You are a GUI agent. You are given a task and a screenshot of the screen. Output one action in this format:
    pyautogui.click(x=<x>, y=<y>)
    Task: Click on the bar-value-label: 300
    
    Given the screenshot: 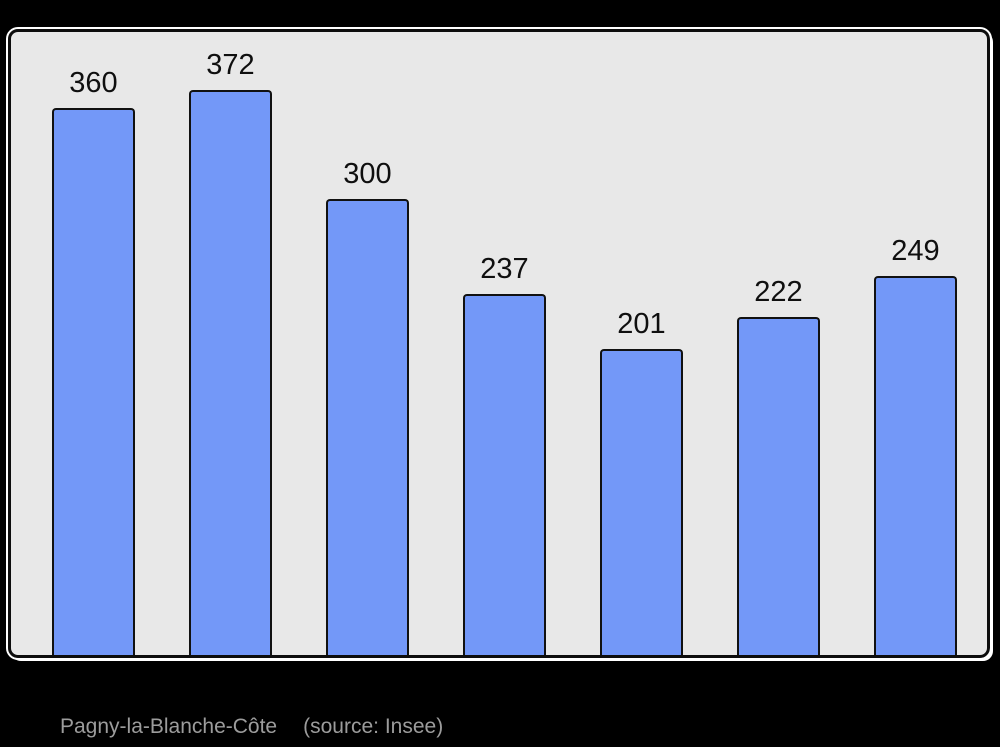 What is the action you would take?
    pyautogui.click(x=367, y=174)
    